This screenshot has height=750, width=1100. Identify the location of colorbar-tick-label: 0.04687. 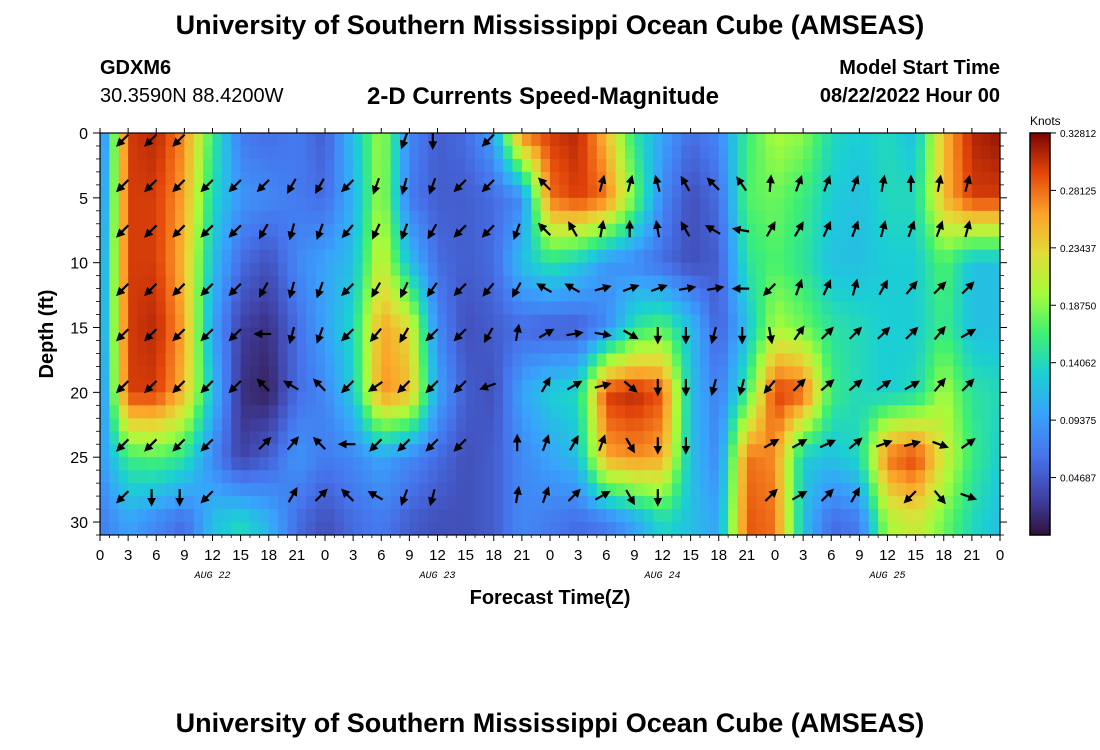
(1078, 479).